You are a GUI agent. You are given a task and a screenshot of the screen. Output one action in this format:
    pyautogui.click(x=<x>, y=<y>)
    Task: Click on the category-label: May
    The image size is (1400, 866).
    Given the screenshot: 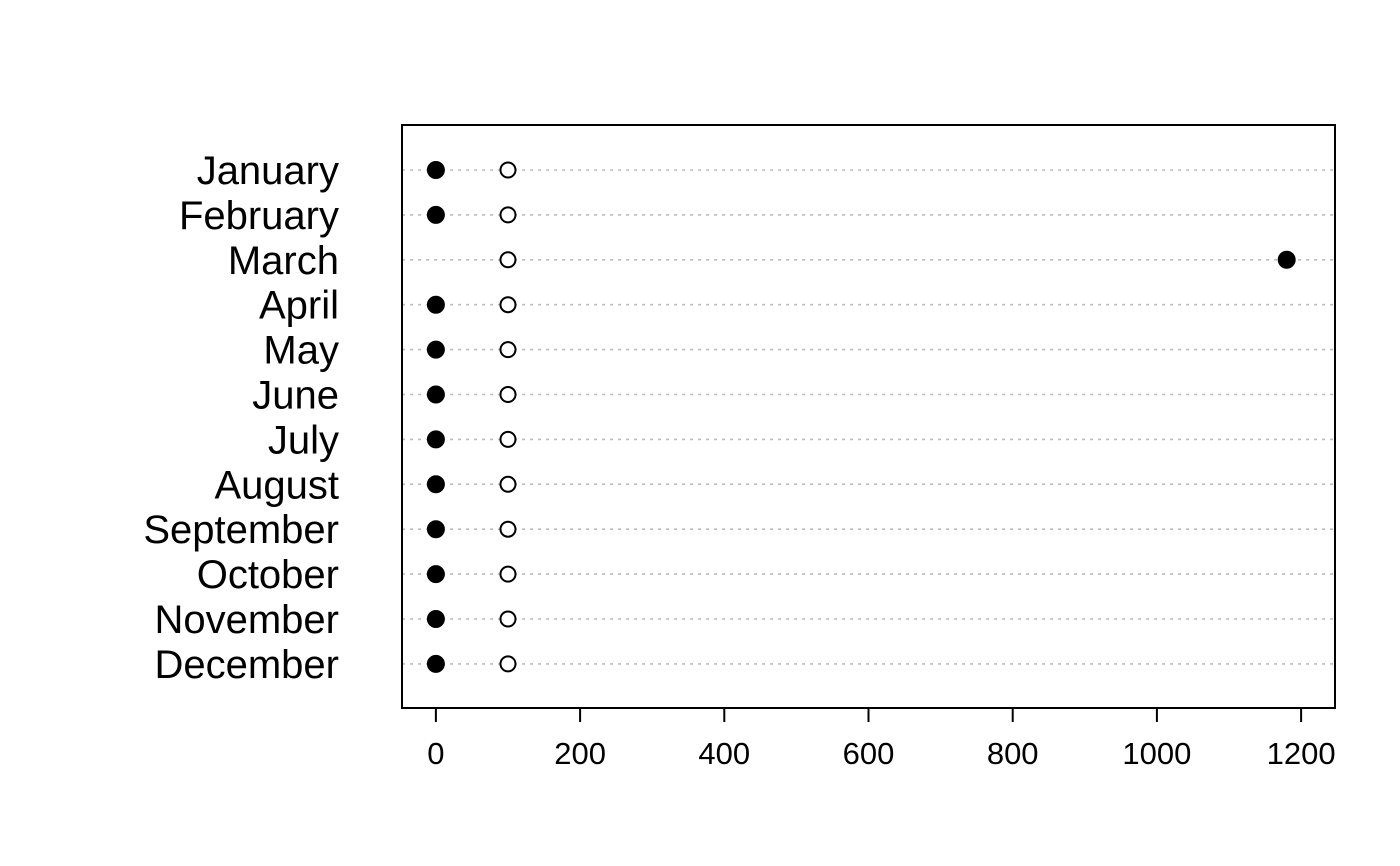 What is the action you would take?
    pyautogui.click(x=301, y=351)
    